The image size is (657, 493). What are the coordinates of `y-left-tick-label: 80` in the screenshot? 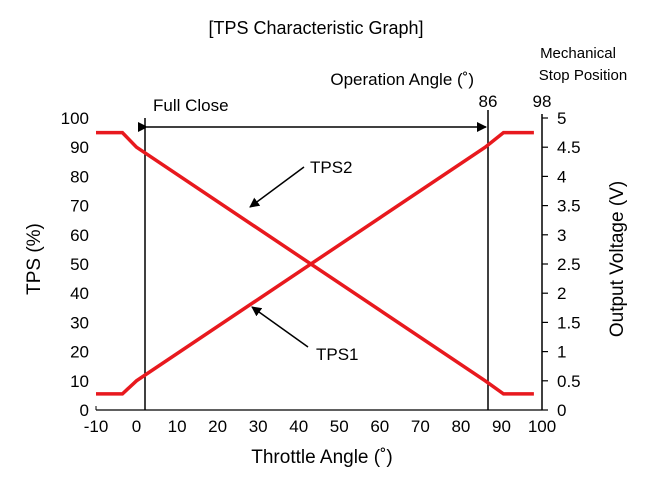 It's located at (79, 176).